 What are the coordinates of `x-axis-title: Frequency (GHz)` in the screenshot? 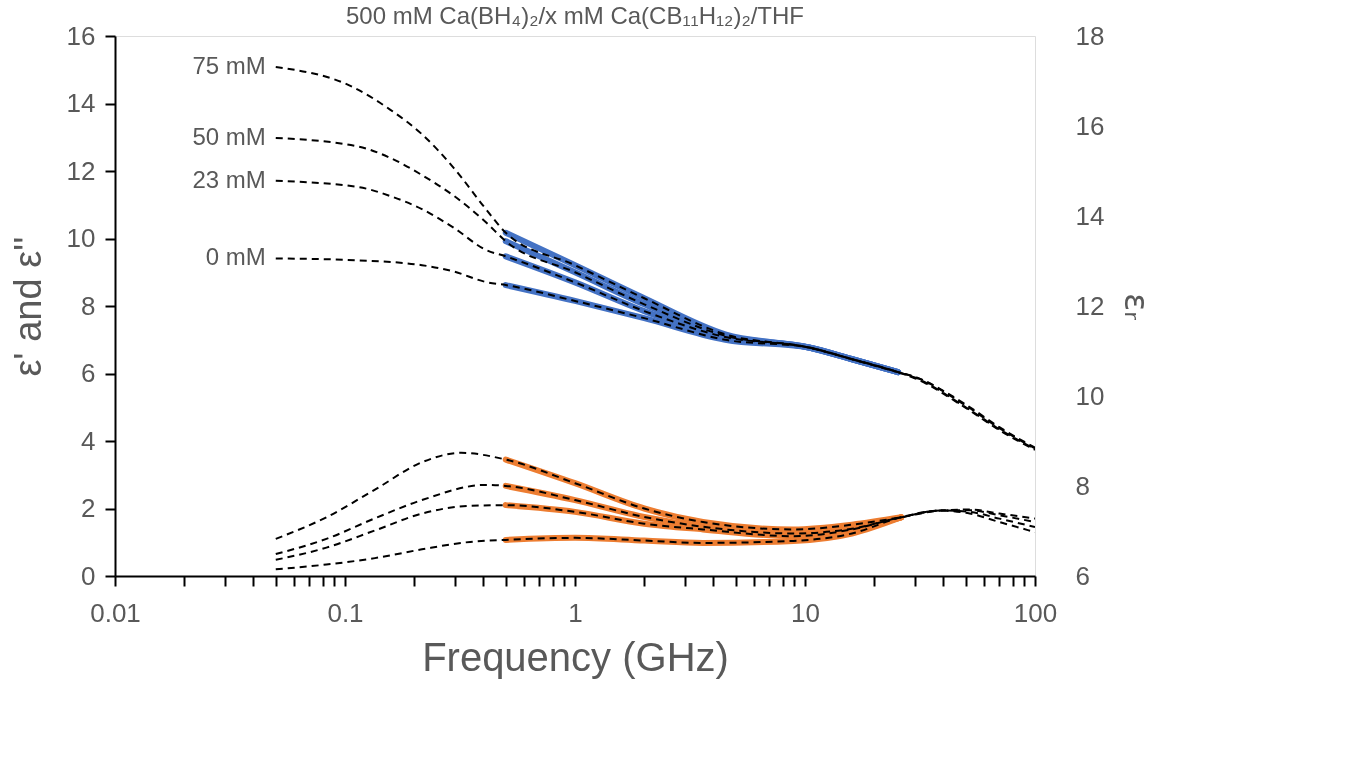 It's located at (575, 656).